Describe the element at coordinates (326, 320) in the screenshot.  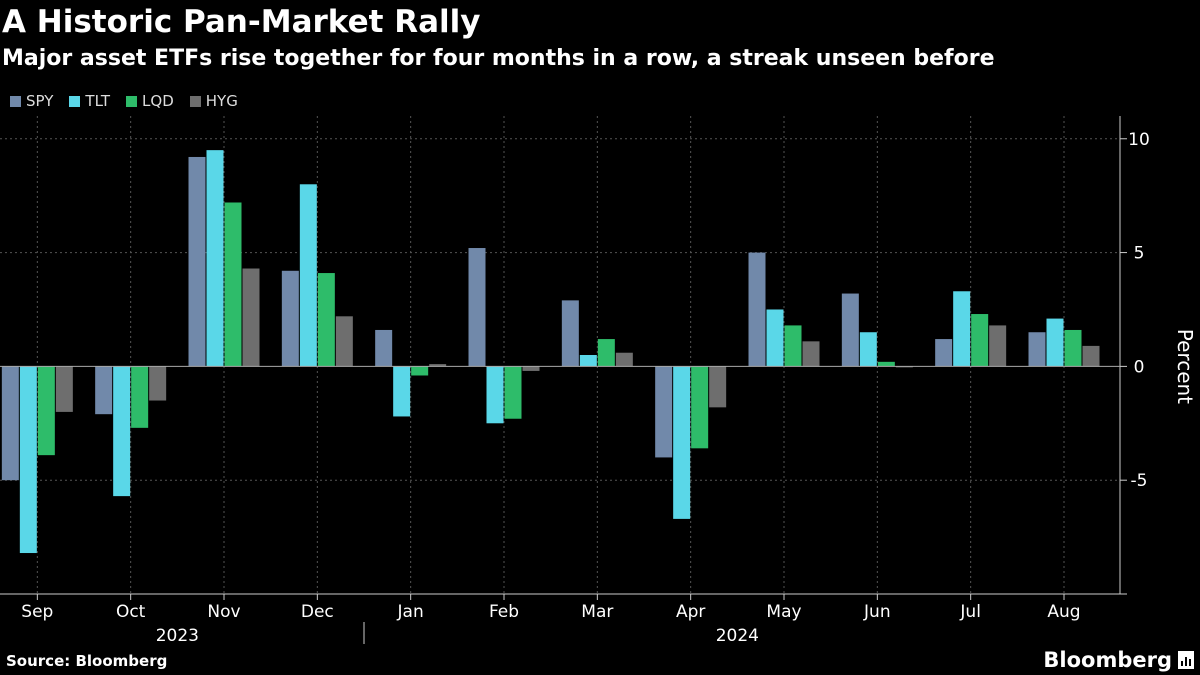
I see `bar-lqd-dec` at that location.